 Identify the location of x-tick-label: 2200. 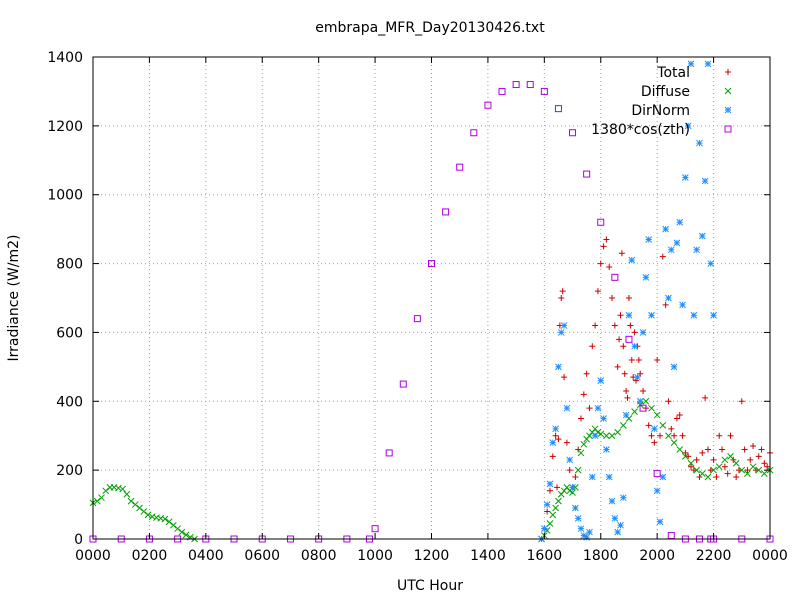
(714, 556).